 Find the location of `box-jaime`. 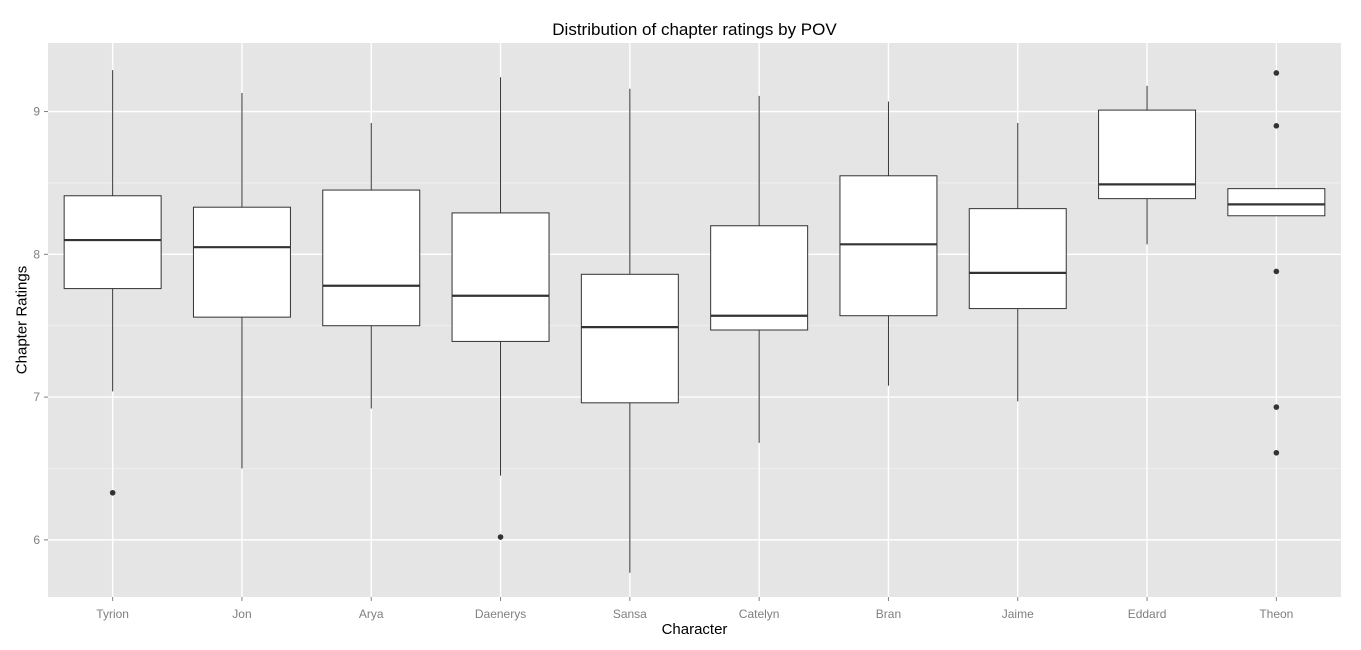

box-jaime is located at coordinates (1017, 262).